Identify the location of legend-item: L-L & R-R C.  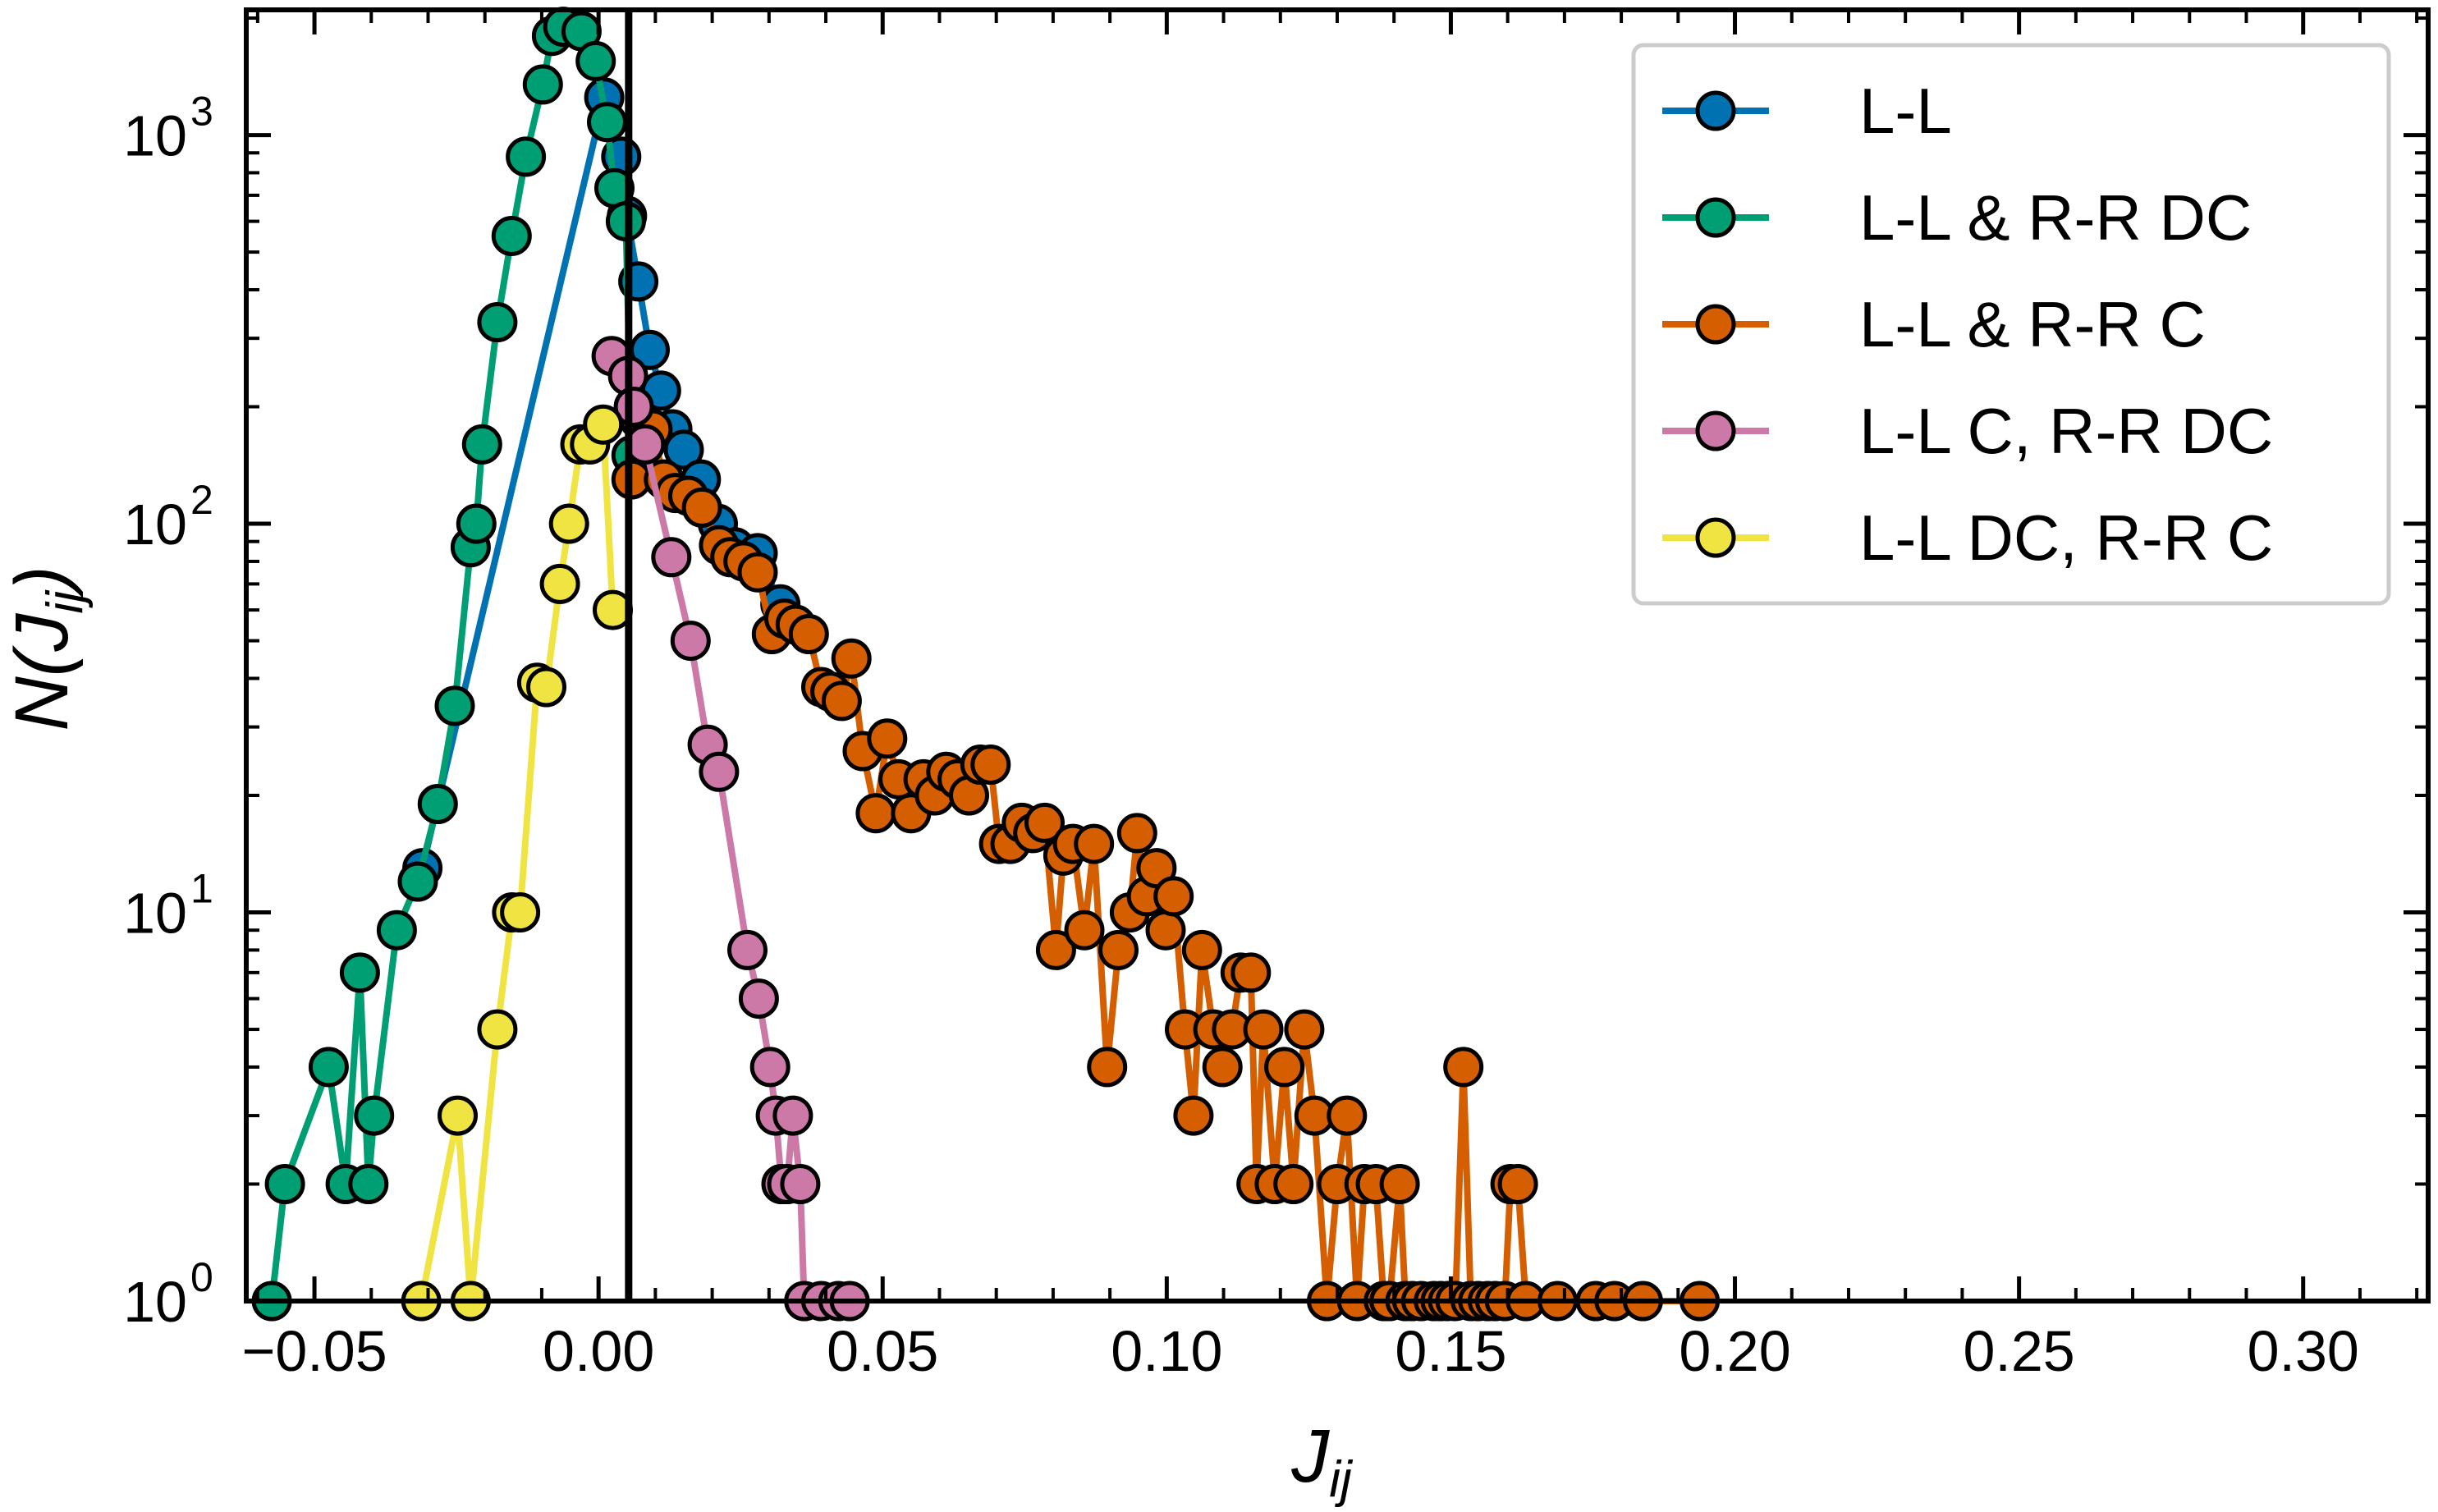
(1934, 324).